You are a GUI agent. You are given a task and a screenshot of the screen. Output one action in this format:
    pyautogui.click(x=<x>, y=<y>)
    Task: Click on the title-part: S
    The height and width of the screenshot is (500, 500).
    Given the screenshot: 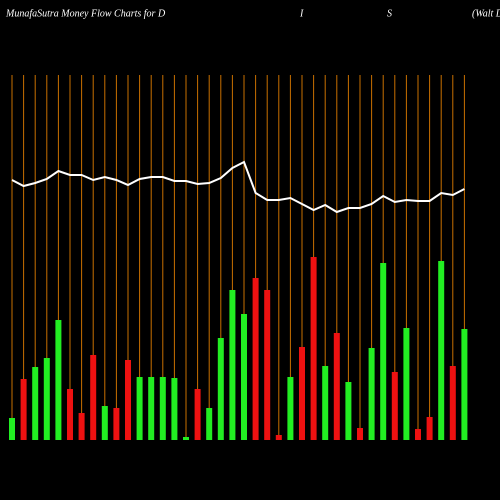 What is the action you would take?
    pyautogui.click(x=389, y=13)
    